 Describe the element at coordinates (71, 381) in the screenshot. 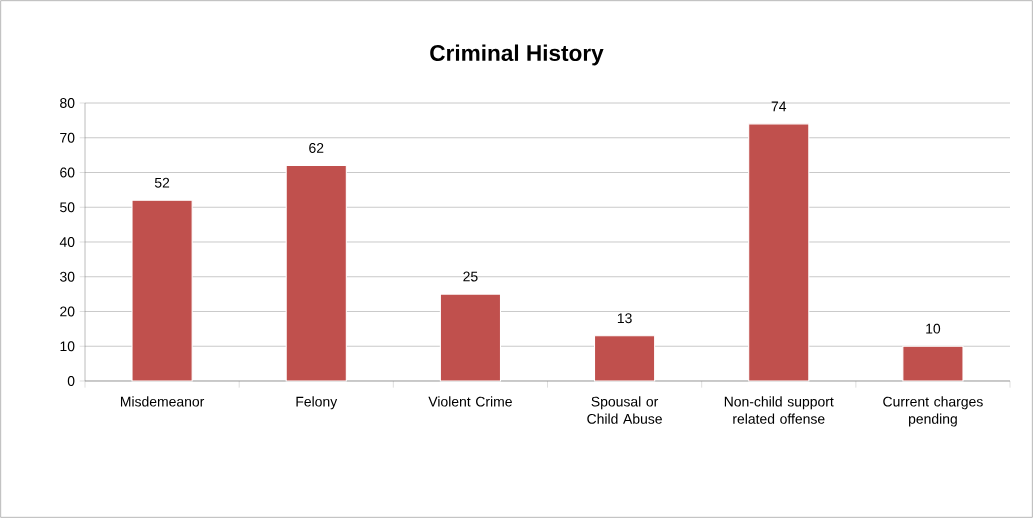

I see `y-tick-label: 0` at that location.